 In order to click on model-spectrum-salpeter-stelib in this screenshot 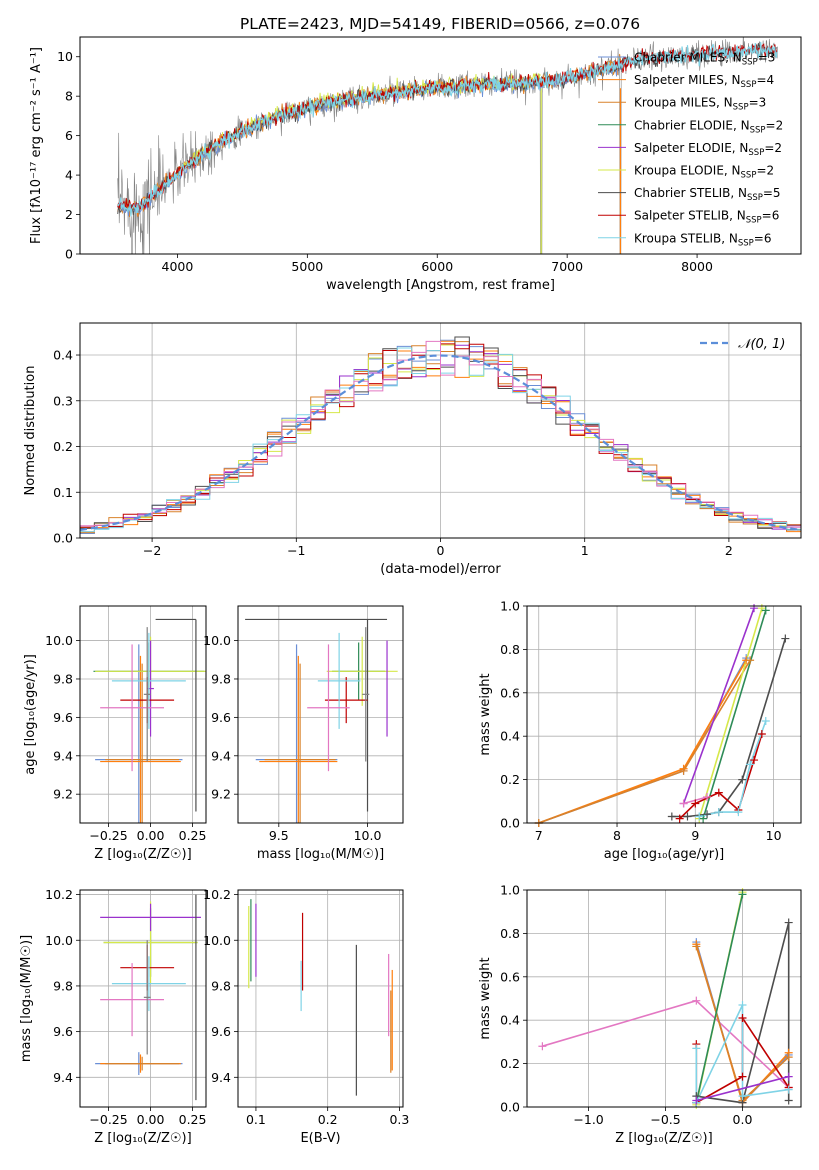, I will do `click(447, 128)`.